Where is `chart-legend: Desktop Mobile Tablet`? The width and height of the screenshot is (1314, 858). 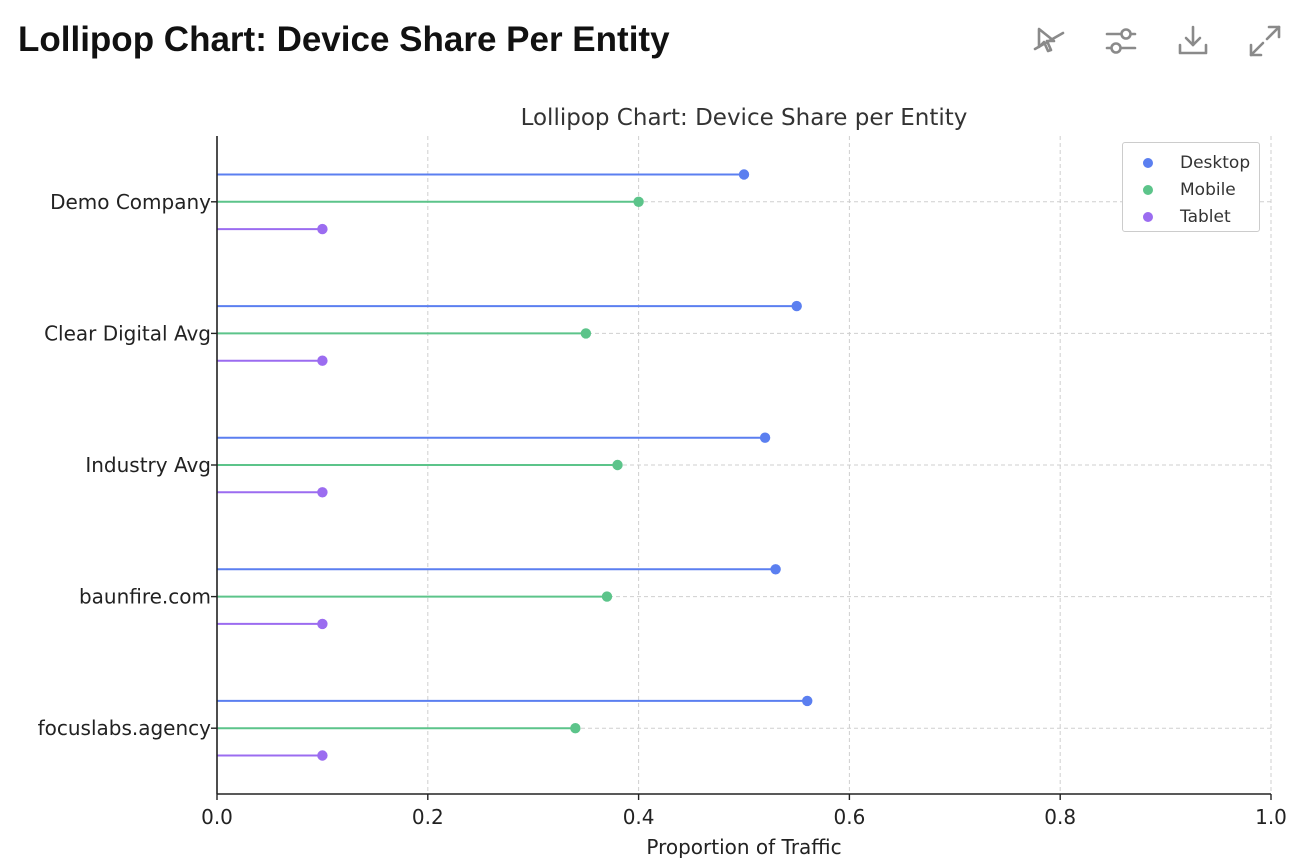
chart-legend: Desktop Mobile Tablet is located at coordinates (1191, 187).